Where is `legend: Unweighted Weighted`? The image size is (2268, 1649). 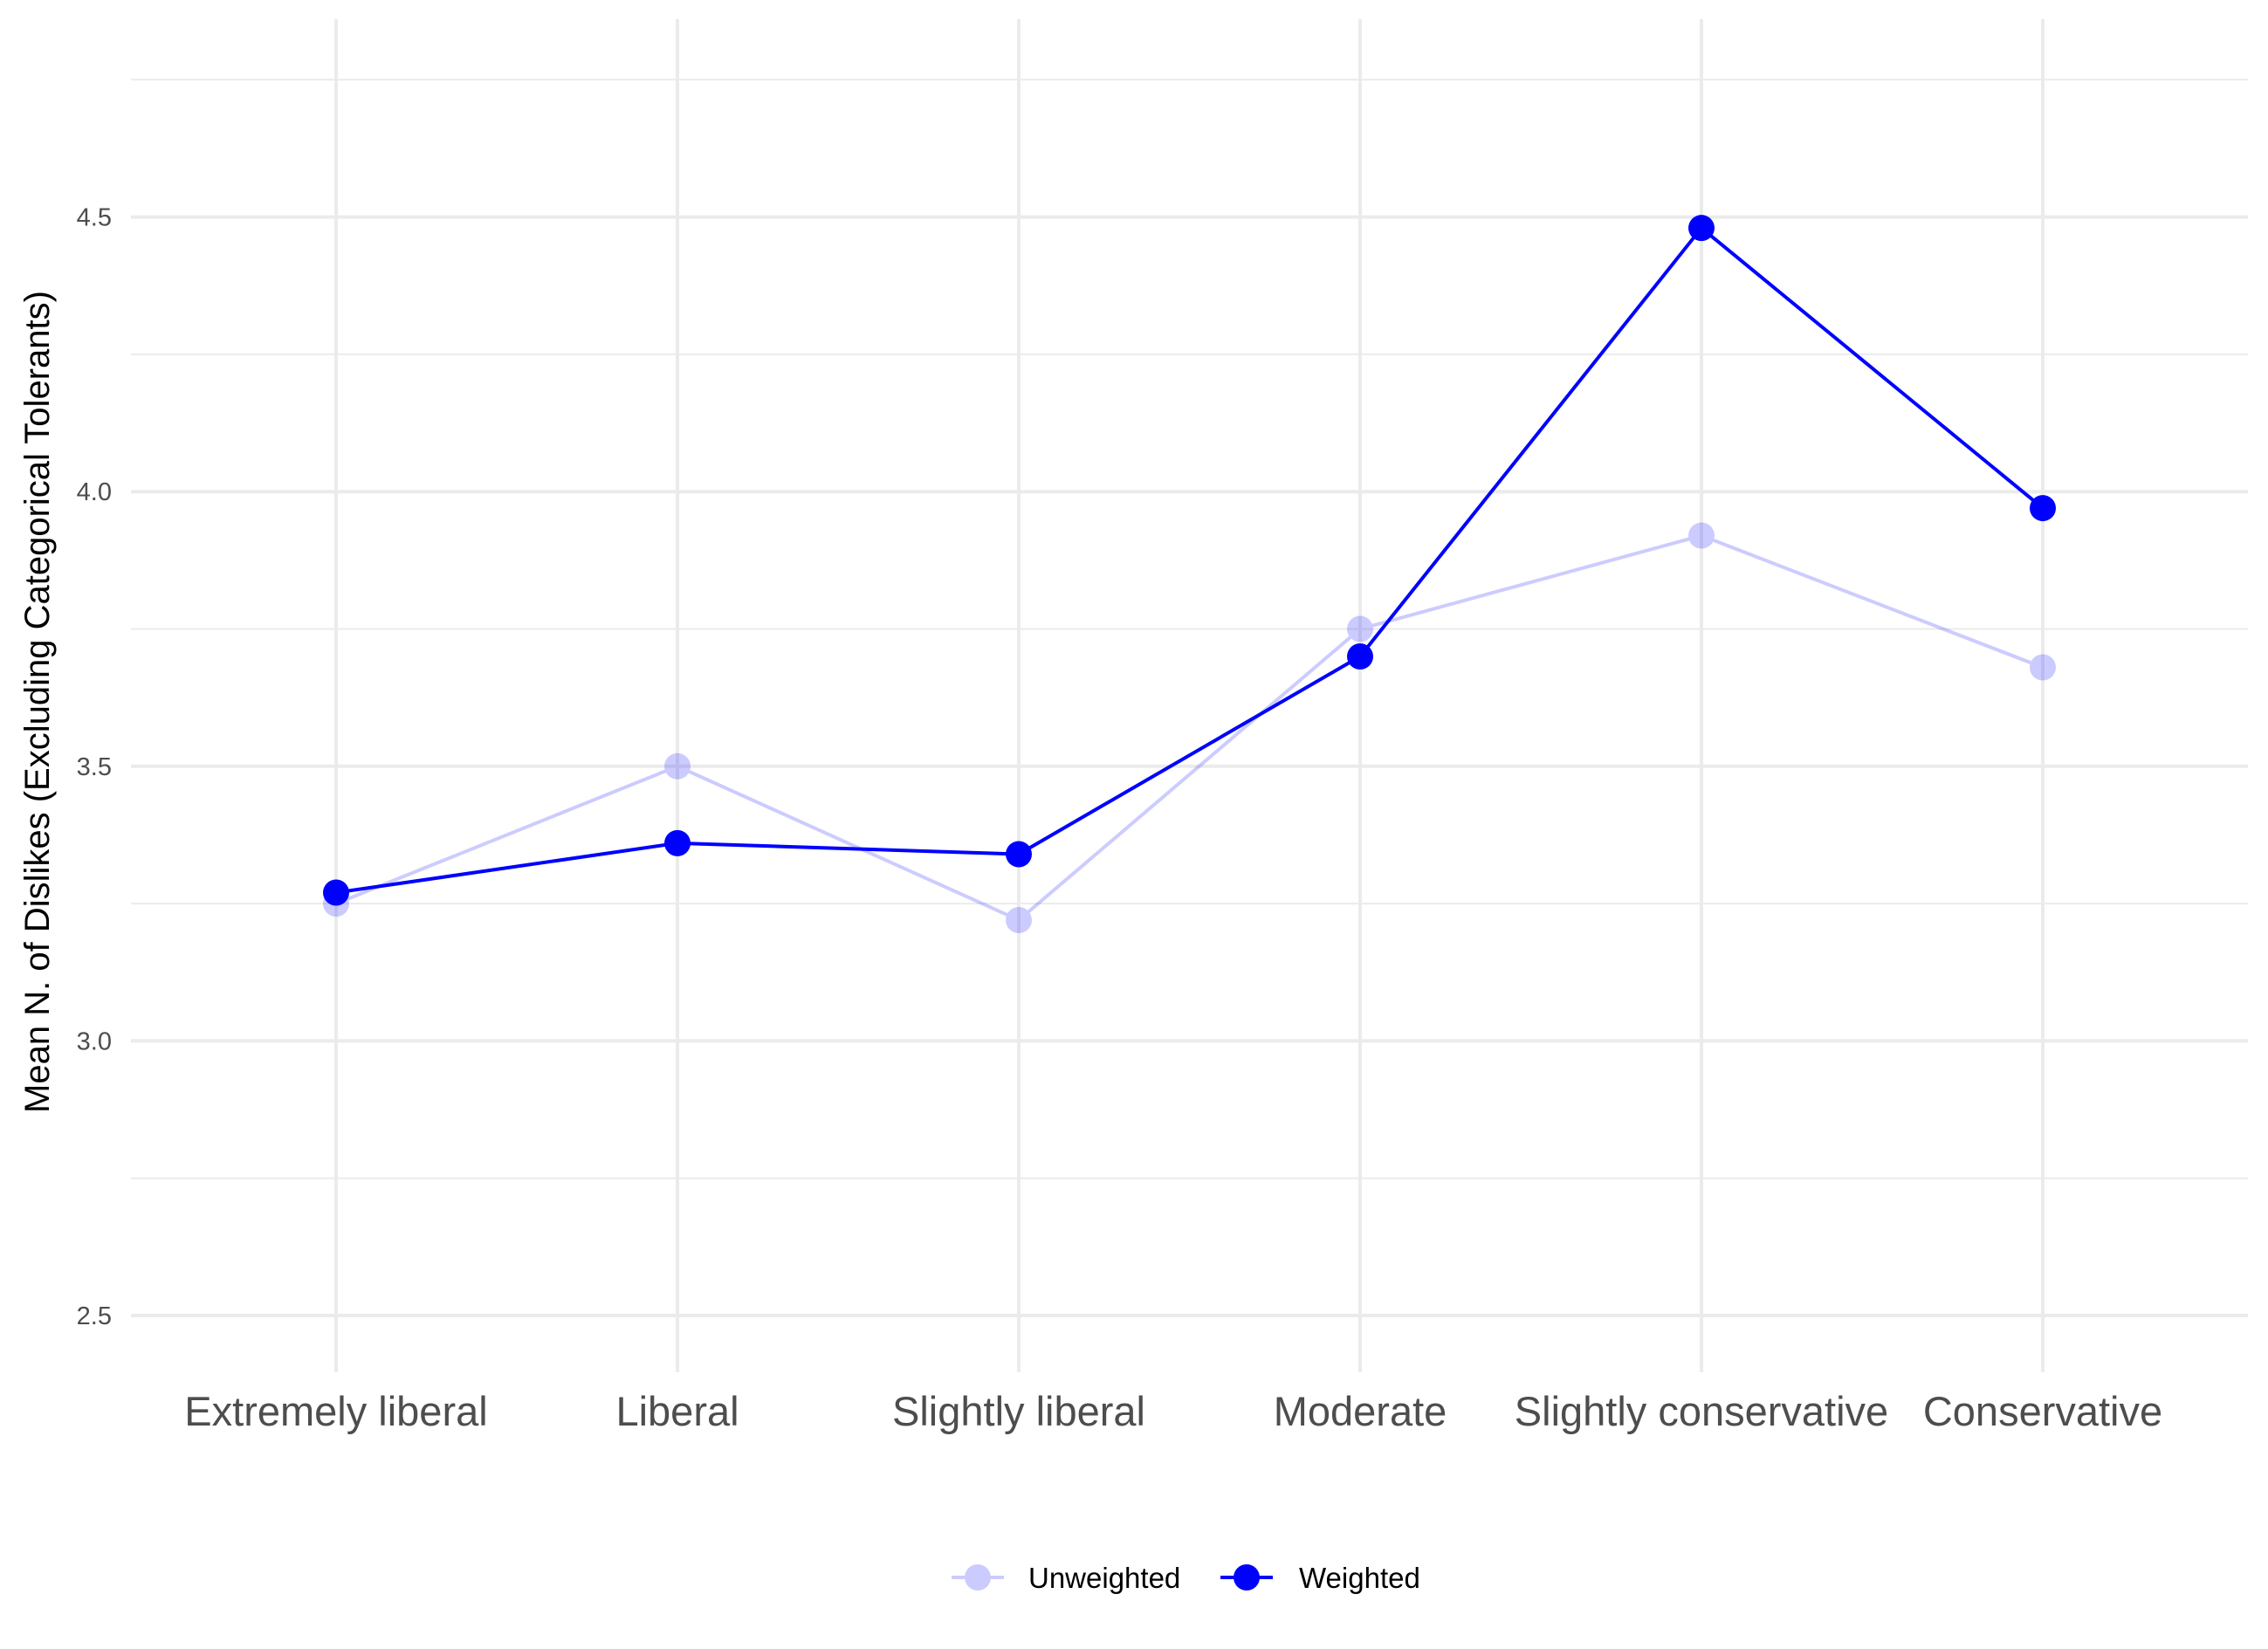
legend: Unweighted Weighted is located at coordinates (1186, 1578).